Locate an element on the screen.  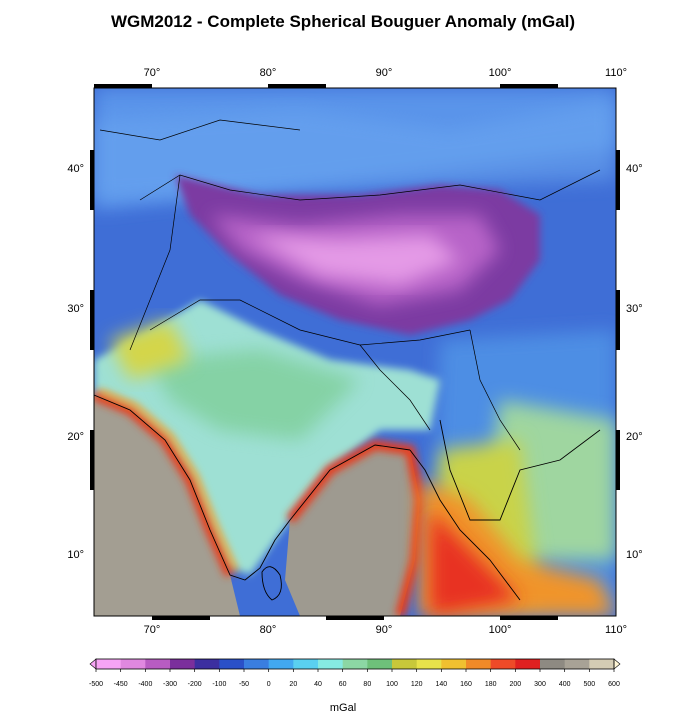
colorbar-unit: mGal is located at coordinates (343, 708).